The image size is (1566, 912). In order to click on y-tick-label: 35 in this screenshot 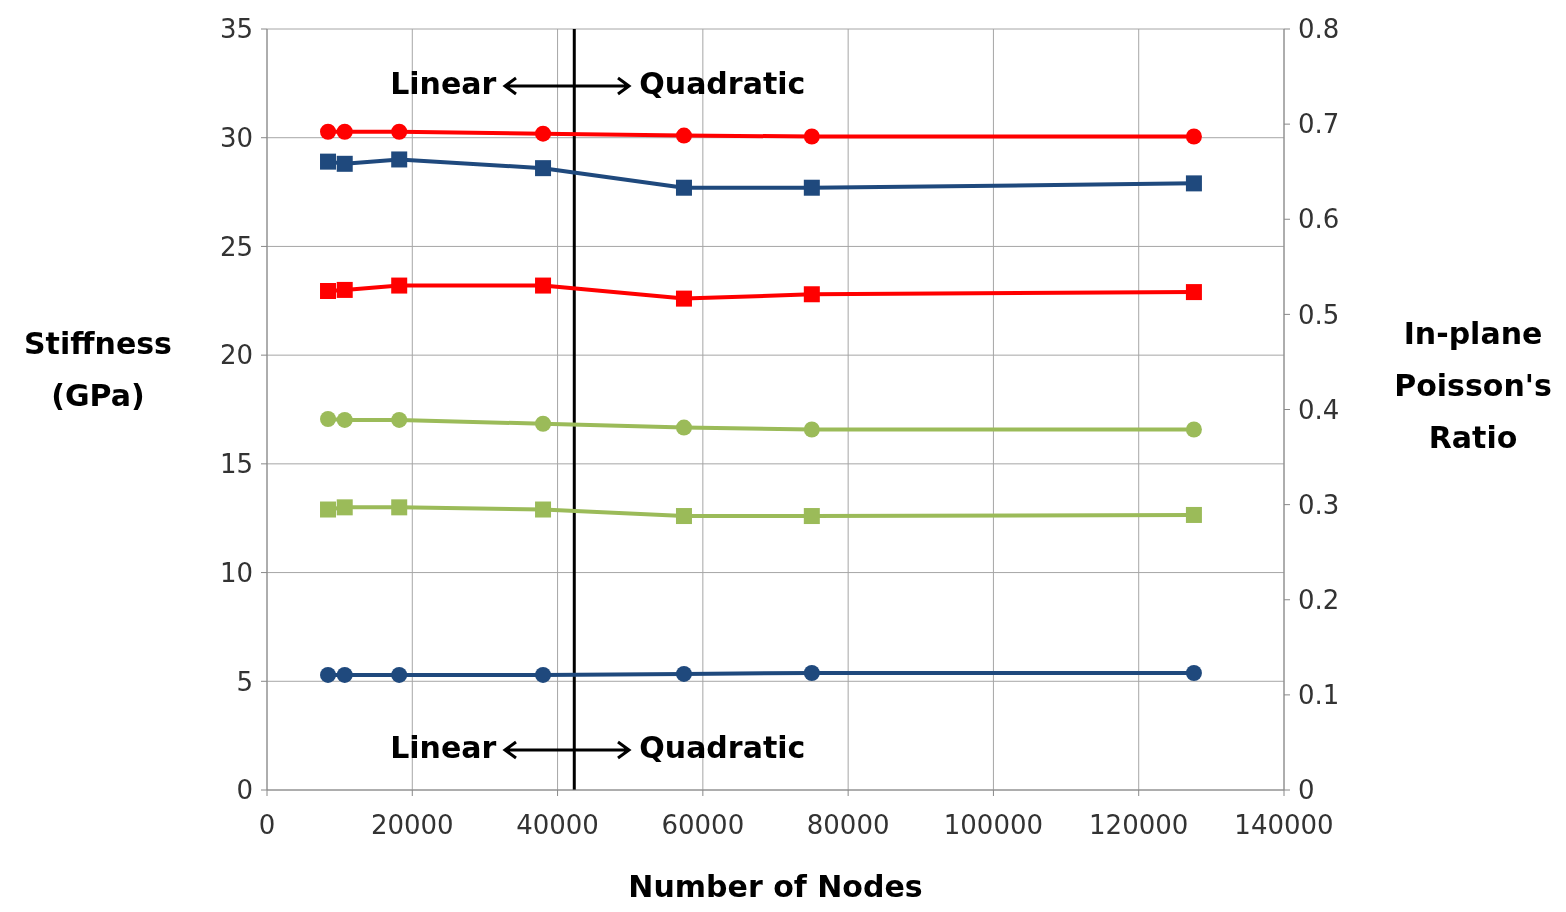, I will do `click(236, 29)`.